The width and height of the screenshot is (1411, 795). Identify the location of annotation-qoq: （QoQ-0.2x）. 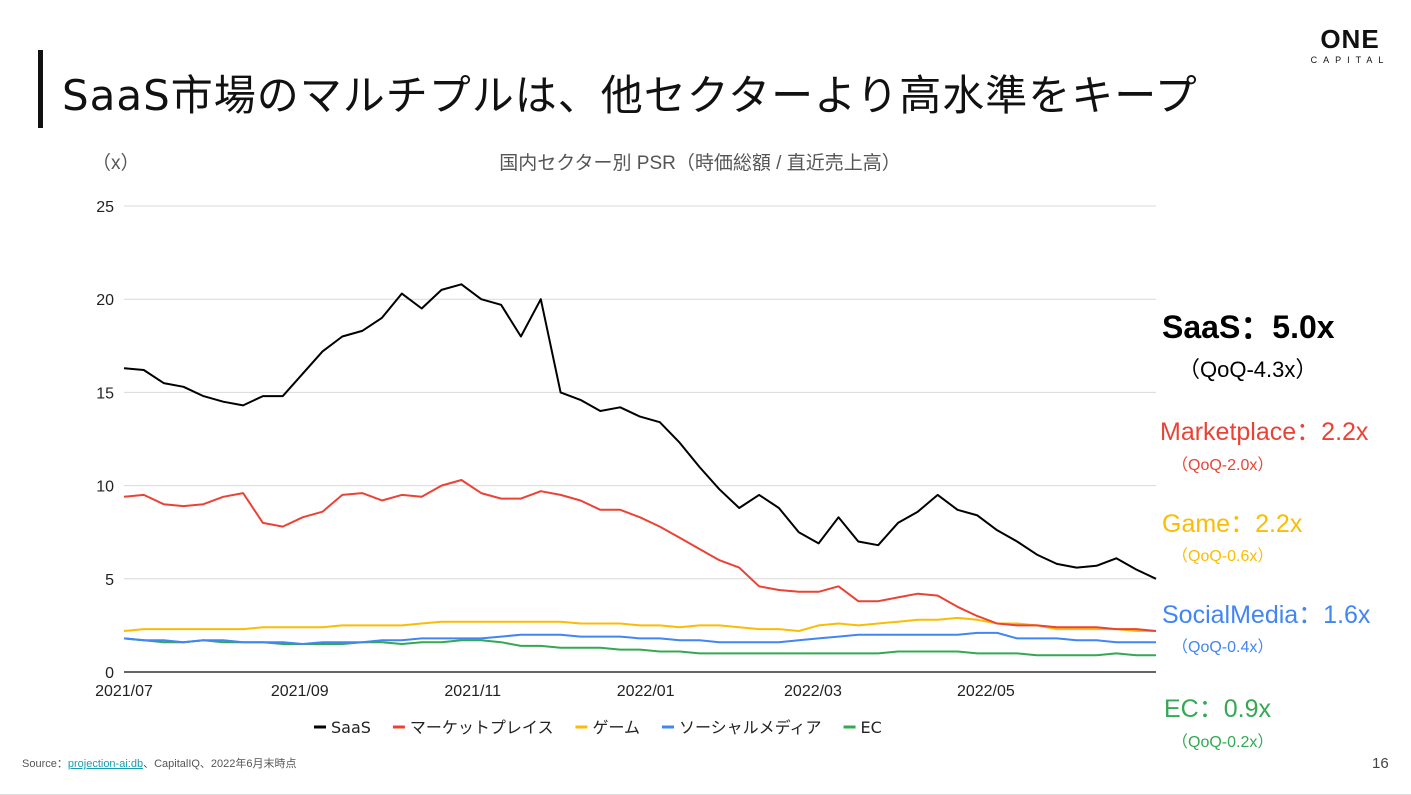
(1223, 742).